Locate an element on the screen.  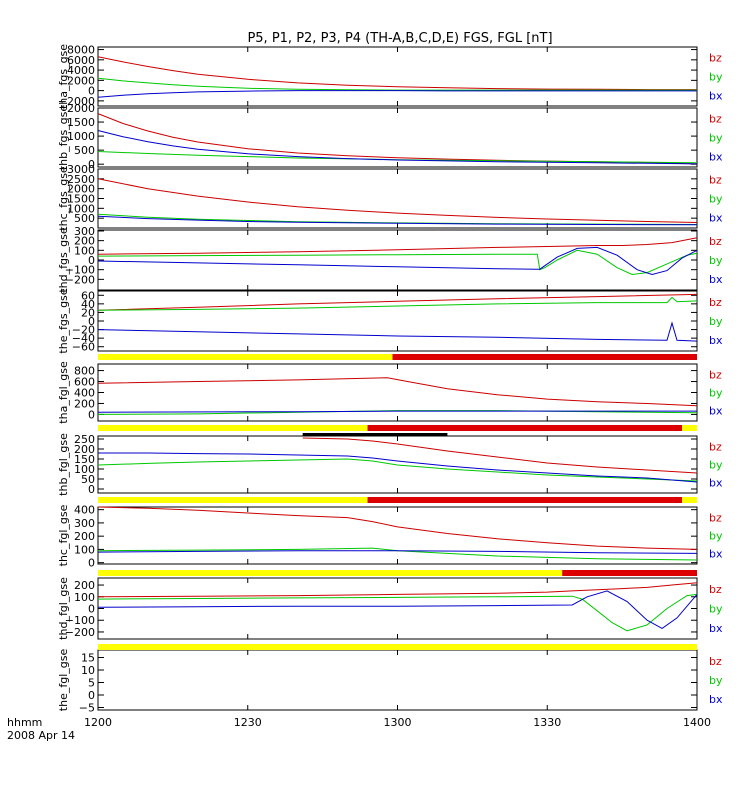
y-tick-label: 2500 is located at coordinates (81, 179).